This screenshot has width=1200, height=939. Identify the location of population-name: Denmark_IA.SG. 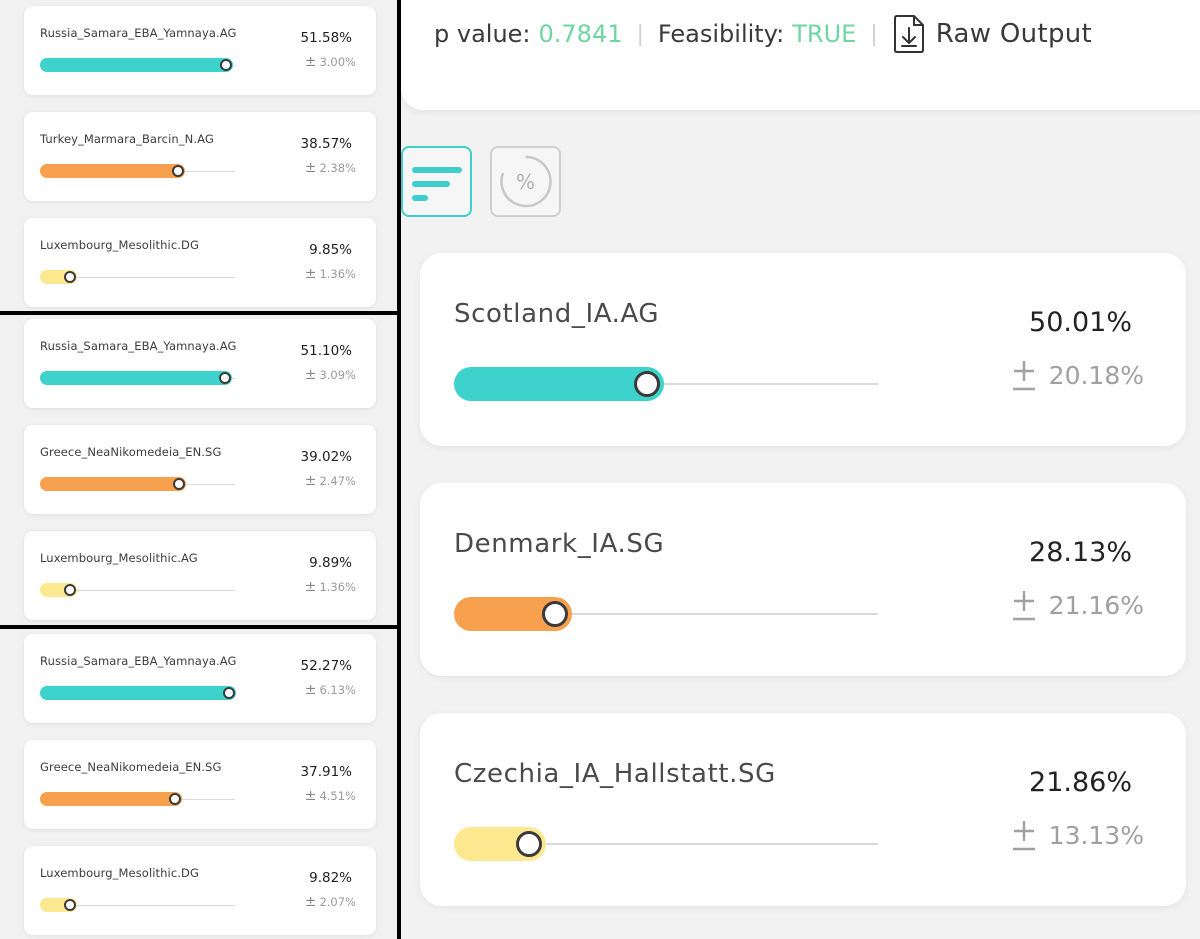
(559, 544).